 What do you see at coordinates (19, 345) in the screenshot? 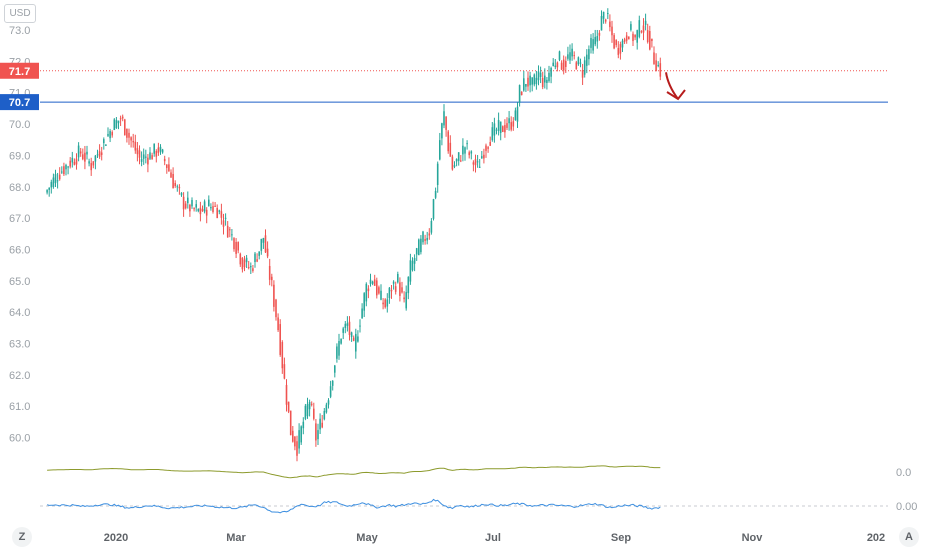
I see `price-tick-label: 63.0` at bounding box center [19, 345].